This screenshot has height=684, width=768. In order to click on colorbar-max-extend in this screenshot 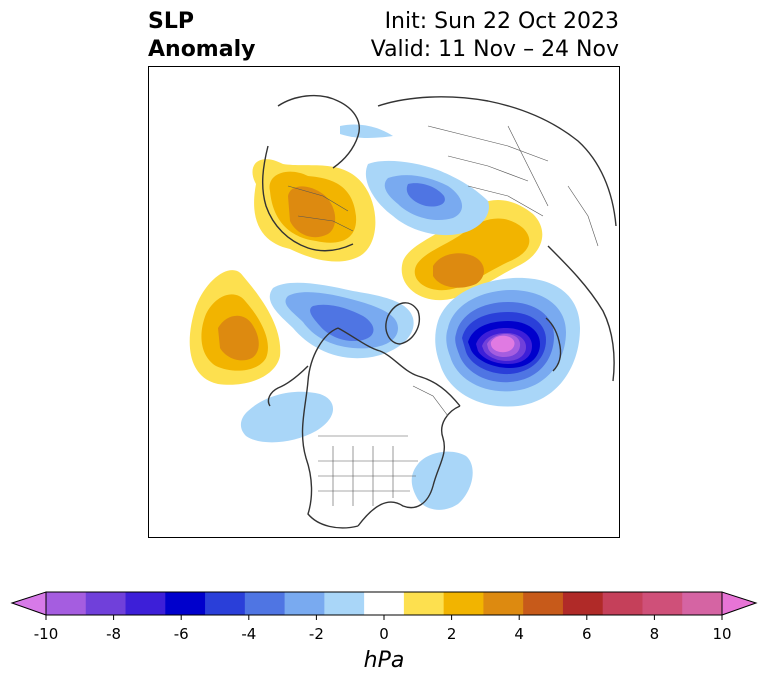, I will do `click(739, 603)`.